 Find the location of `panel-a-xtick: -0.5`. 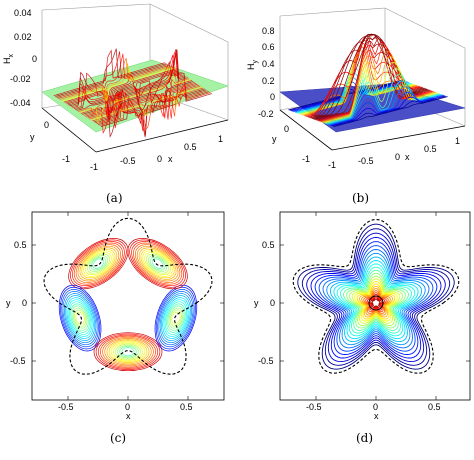

panel-a-xtick: -0.5 is located at coordinates (128, 161).